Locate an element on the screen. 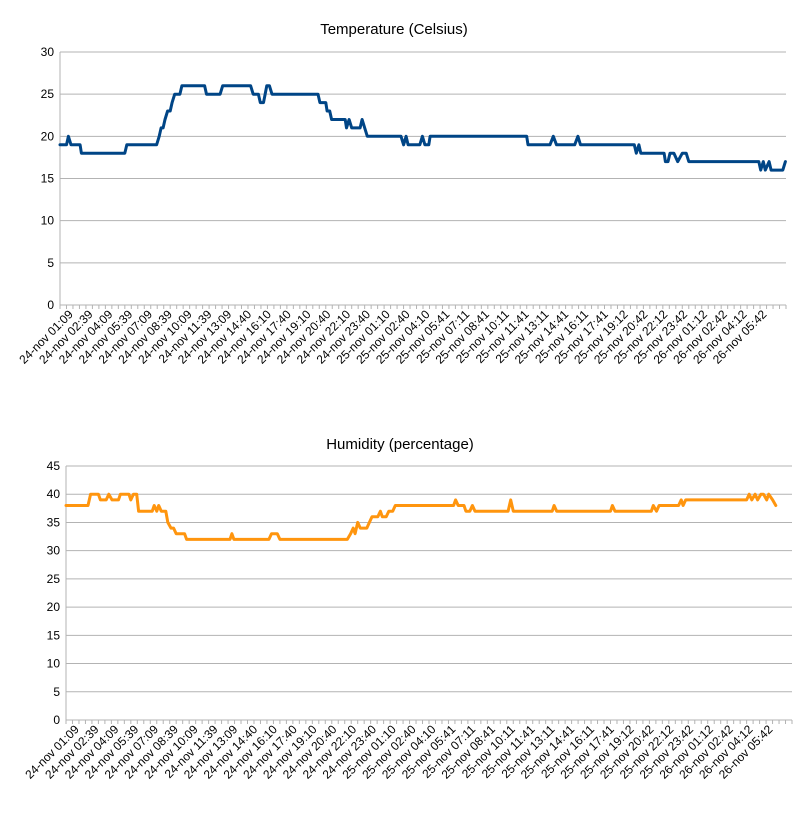  y-tick-label: 40 is located at coordinates (54, 494).